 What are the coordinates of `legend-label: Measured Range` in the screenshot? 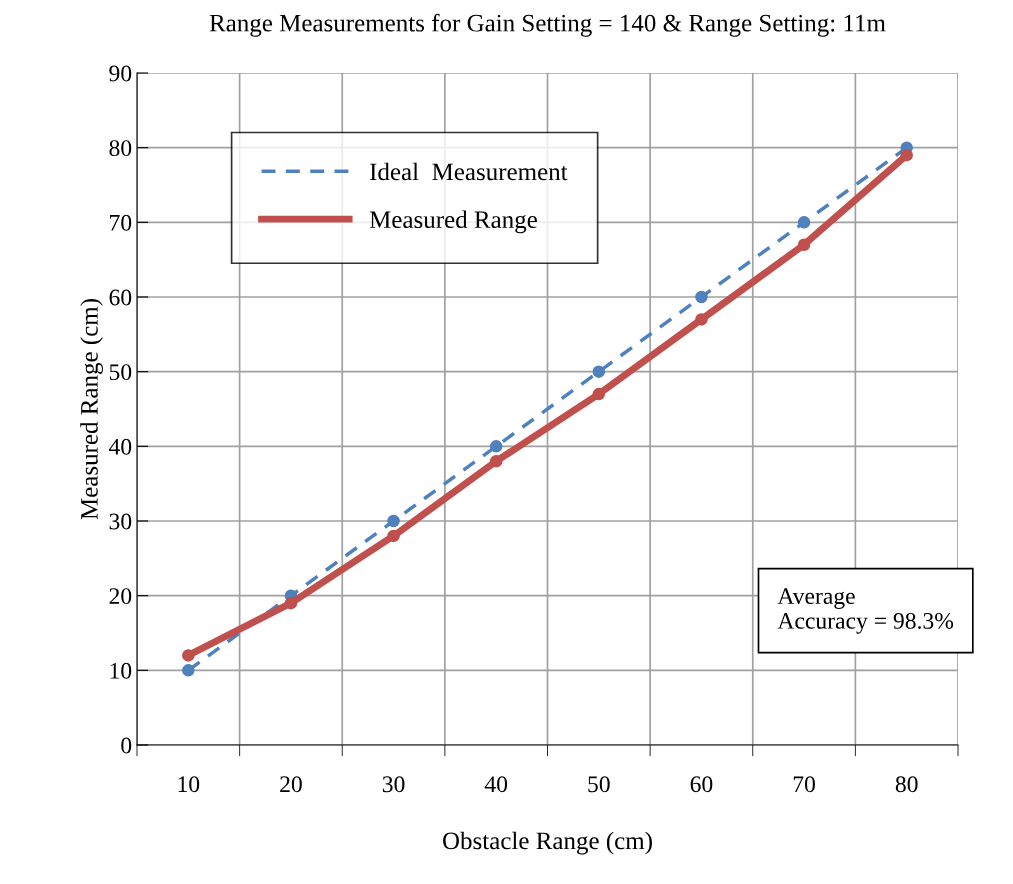 It's located at (453, 222).